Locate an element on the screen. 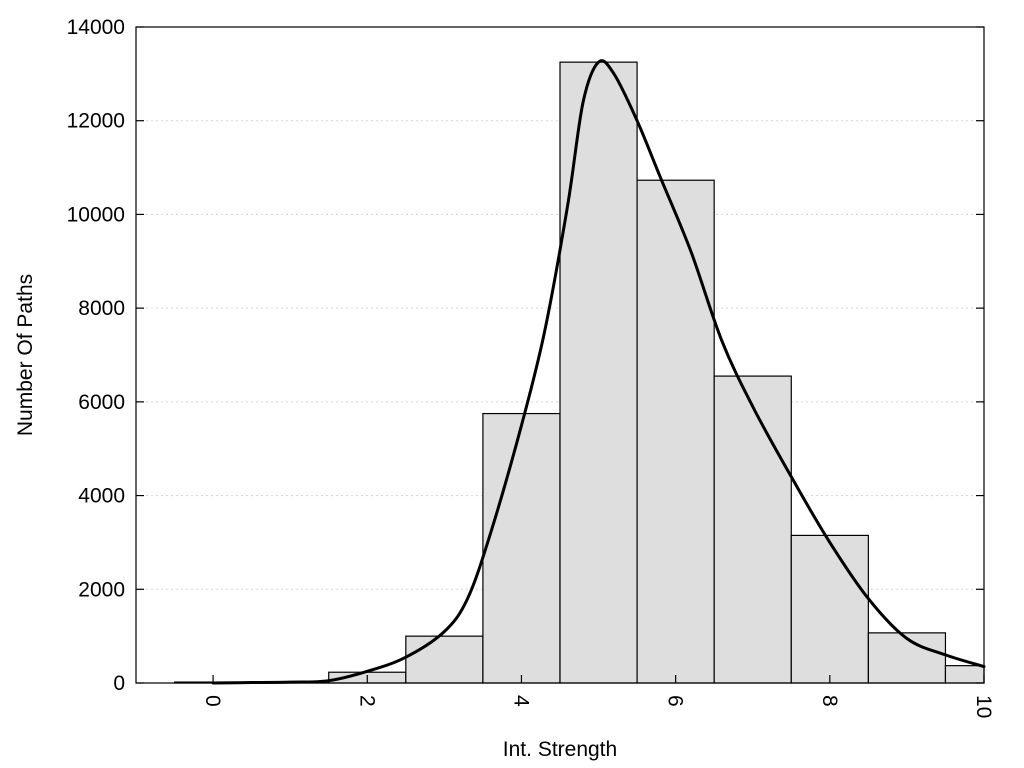  x-tick-label: 4 is located at coordinates (520, 701).